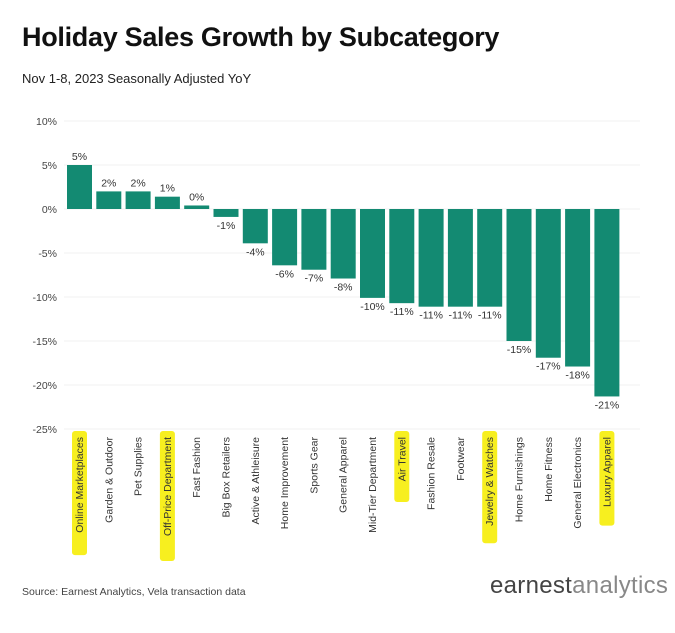 This screenshot has width=675, height=633. I want to click on logo-text-light: analytics, so click(620, 585).